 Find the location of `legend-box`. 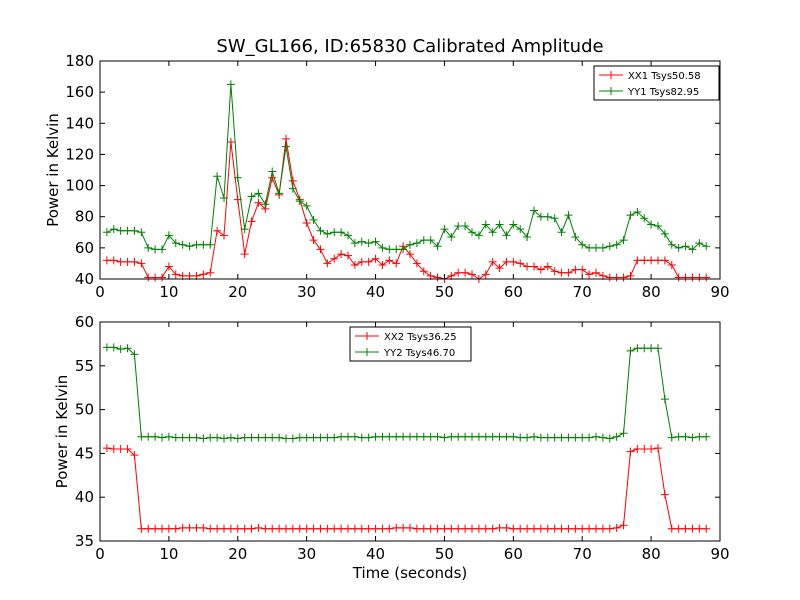

legend-box is located at coordinates (410, 344).